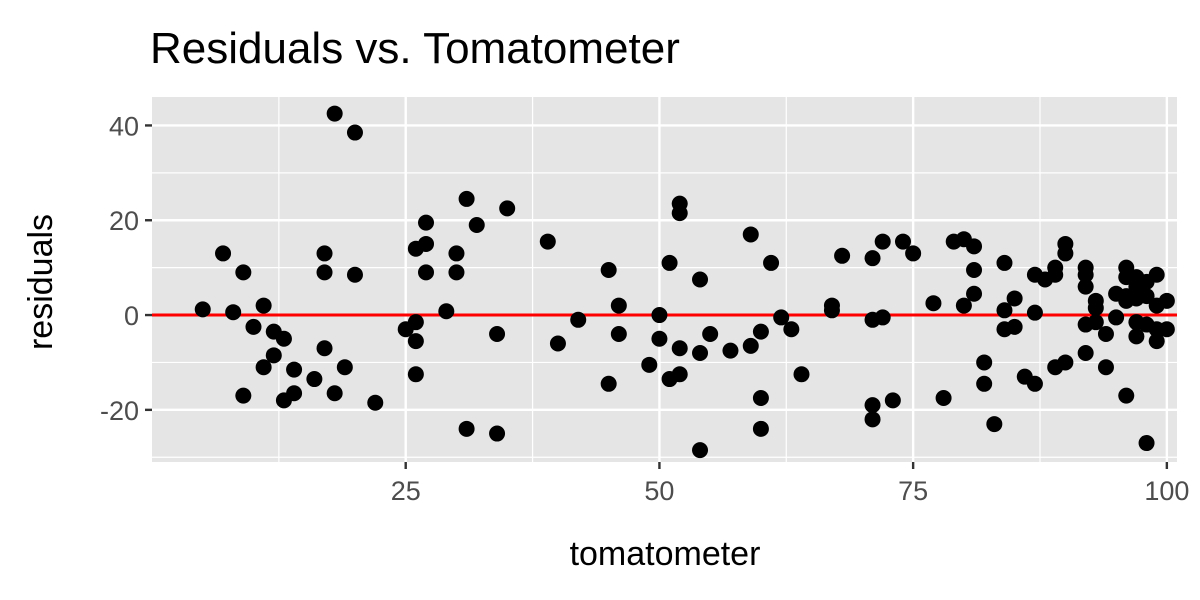 The height and width of the screenshot is (600, 1200). What do you see at coordinates (913, 491) in the screenshot?
I see `x-tick-label: 75` at bounding box center [913, 491].